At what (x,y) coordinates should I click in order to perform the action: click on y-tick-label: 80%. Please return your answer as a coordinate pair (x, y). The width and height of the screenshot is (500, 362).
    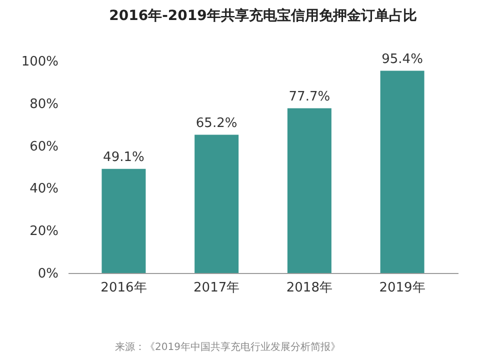
    Looking at the image, I should click on (44, 104).